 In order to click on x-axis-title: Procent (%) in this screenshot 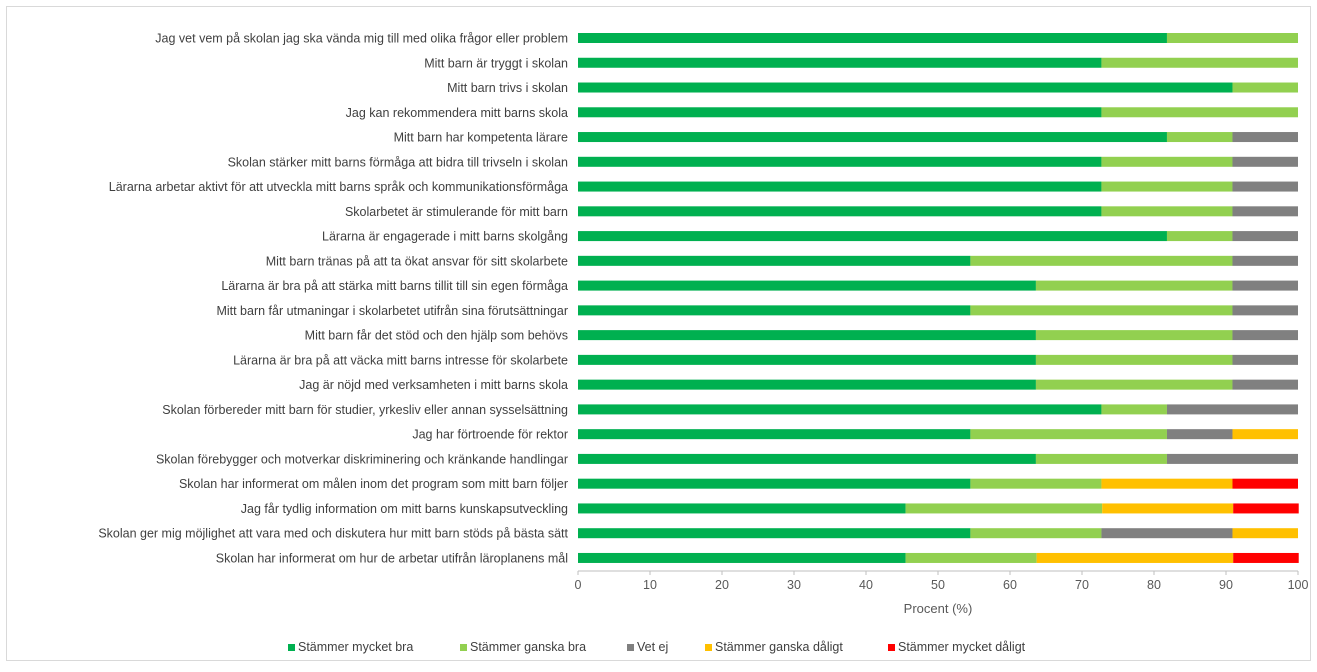, I will do `click(938, 608)`.